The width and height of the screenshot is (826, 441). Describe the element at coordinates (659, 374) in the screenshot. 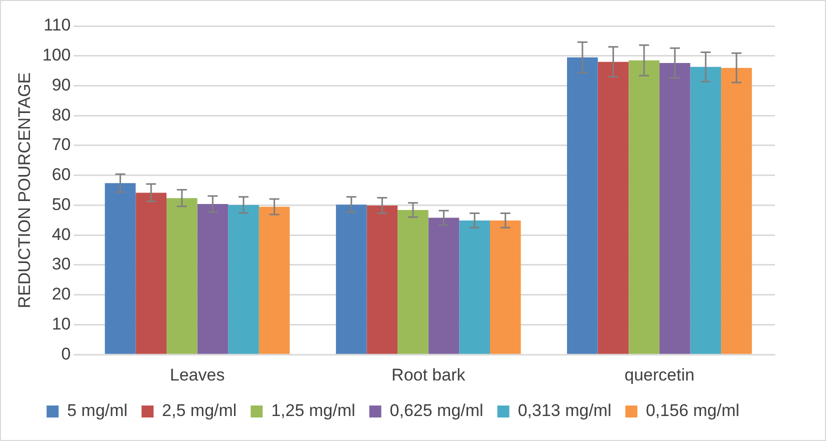

I see `x-tick-label: quercetin` at that location.